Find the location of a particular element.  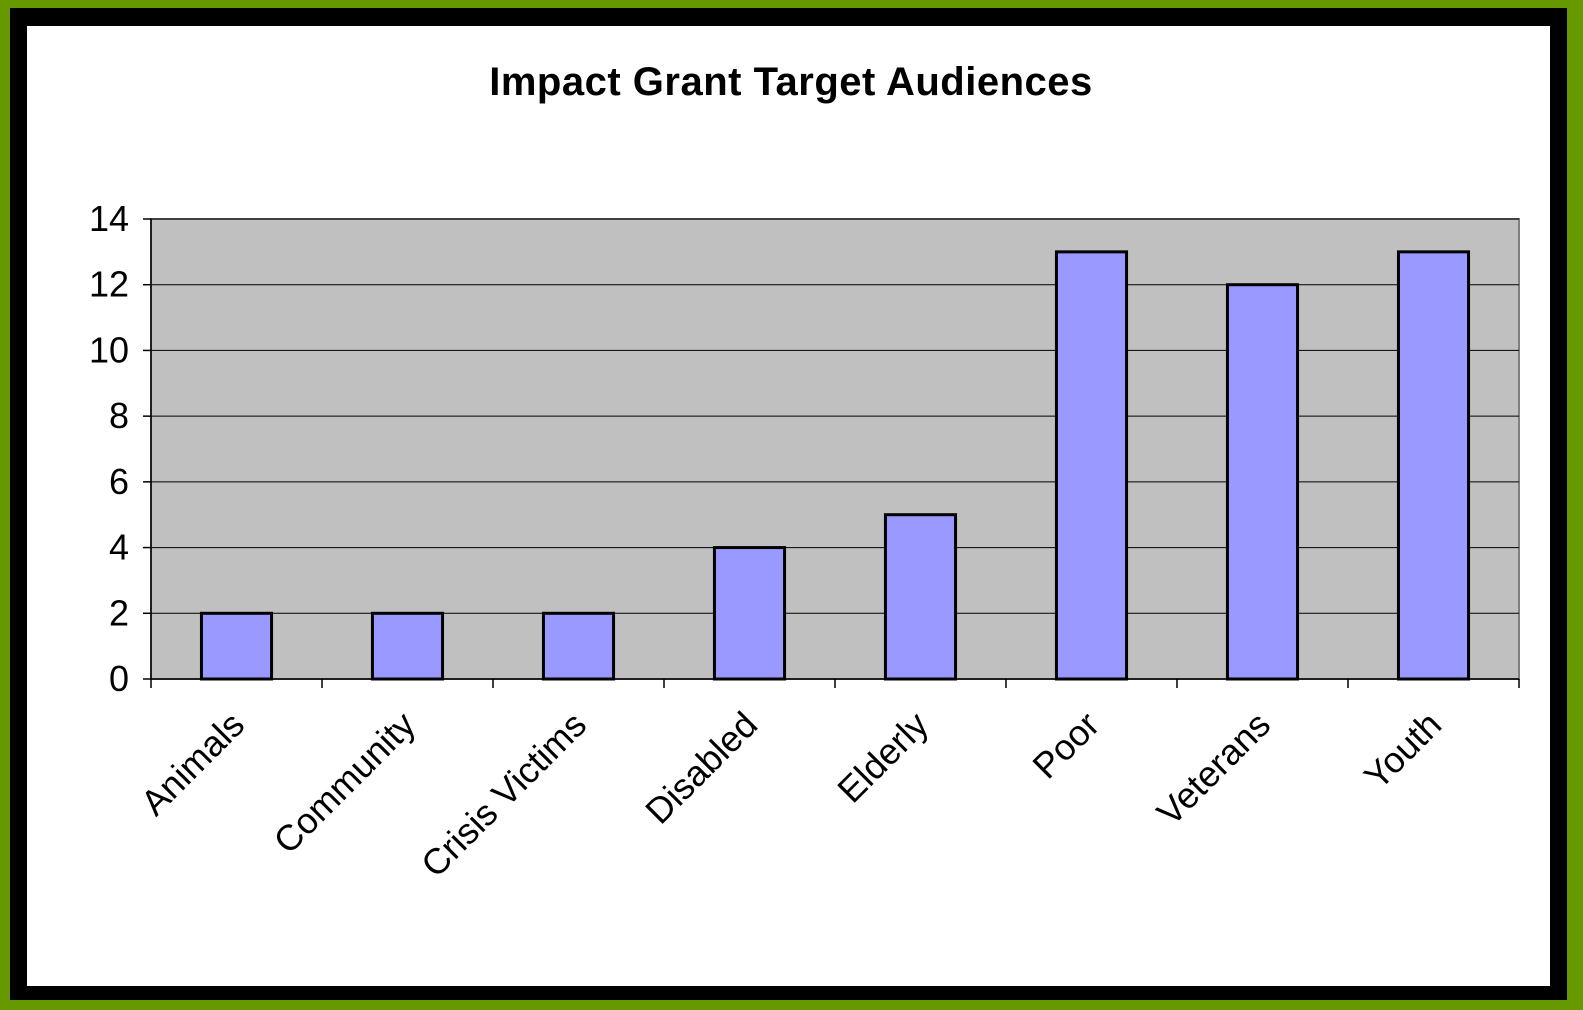

bar-poor is located at coordinates (1091, 465).